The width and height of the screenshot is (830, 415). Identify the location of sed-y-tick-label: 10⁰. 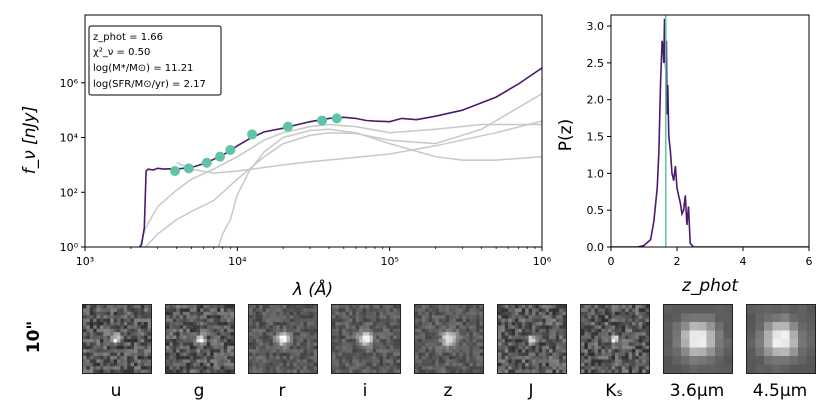
(69, 247).